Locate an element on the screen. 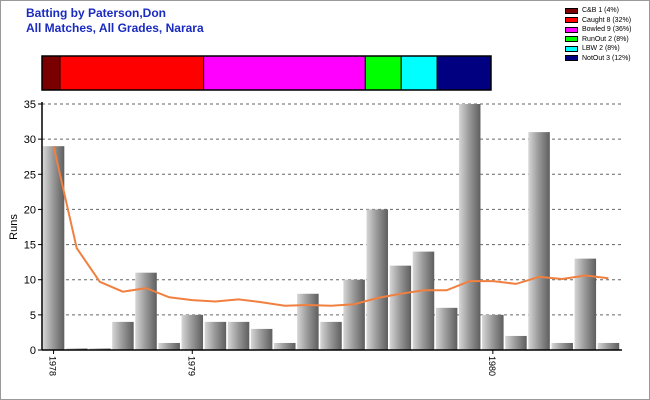 Image resolution: width=650 pixels, height=400 pixels. legend-label: NotOut 3 (12%) is located at coordinates (606, 58).